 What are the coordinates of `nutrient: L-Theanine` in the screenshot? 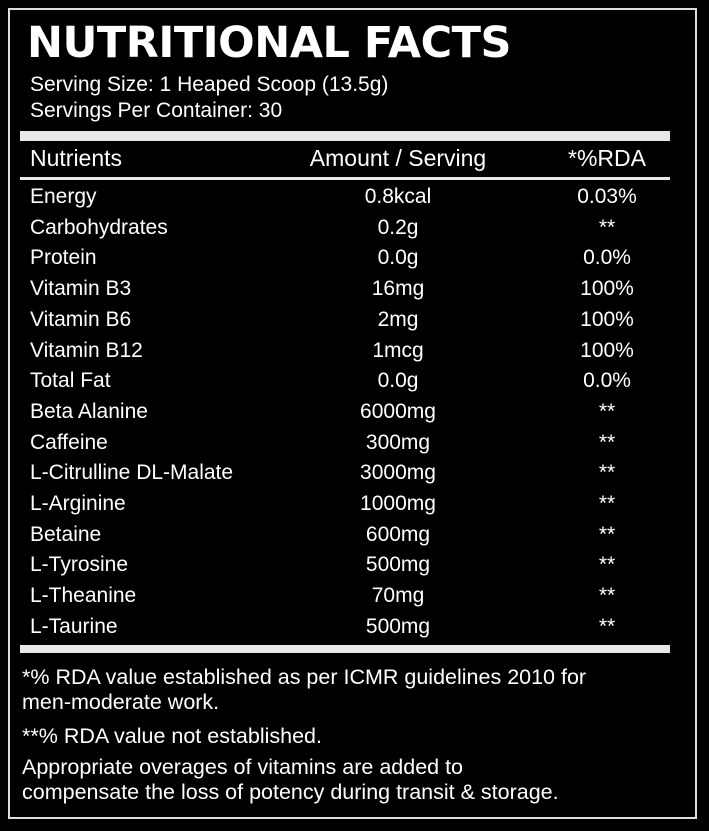 It's located at (83, 596).